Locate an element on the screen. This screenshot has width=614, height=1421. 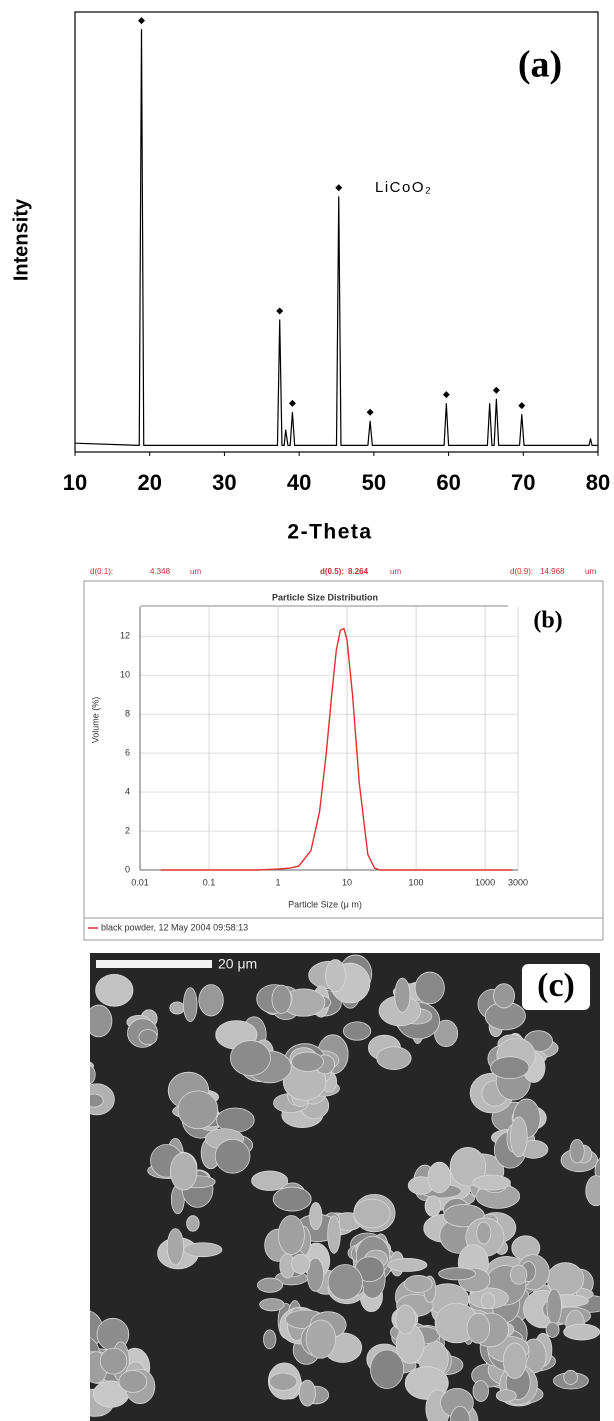
y-tick-label: 8 is located at coordinates (127, 714).